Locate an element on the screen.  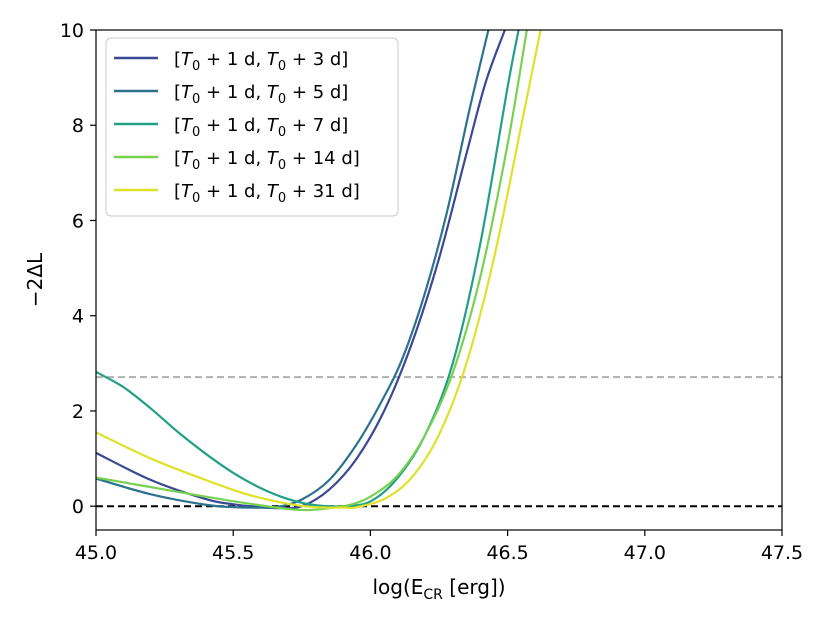
x-tick-label: 47.5 is located at coordinates (782, 553).